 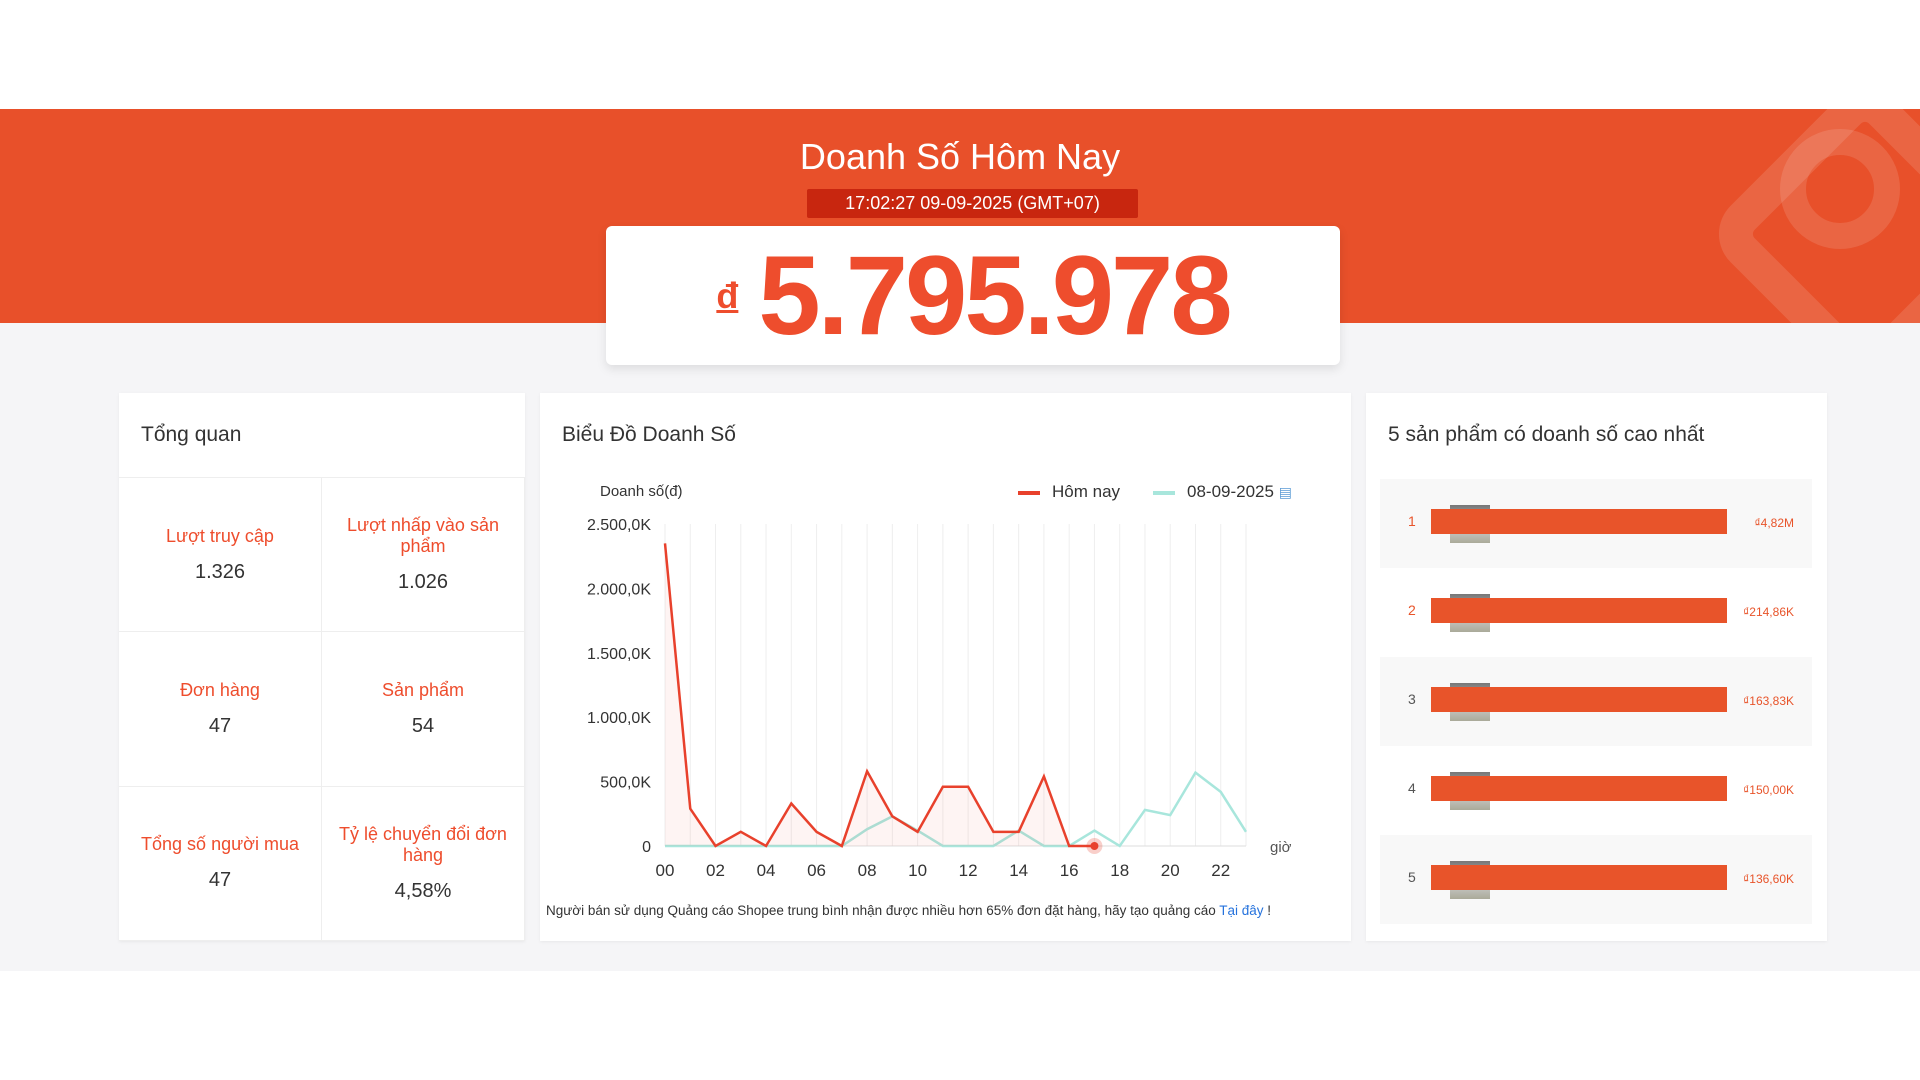 What do you see at coordinates (1768, 701) in the screenshot?
I see `product-sales: ₫163,83K` at bounding box center [1768, 701].